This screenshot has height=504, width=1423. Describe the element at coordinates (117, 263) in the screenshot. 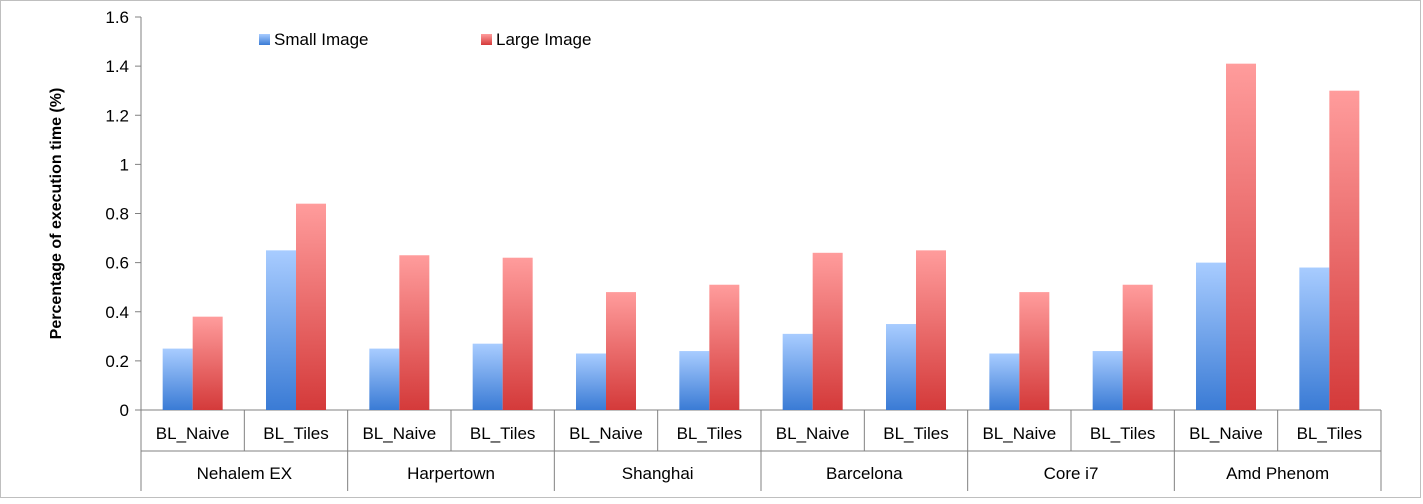

I see `y-tick-label: 0.6` at that location.